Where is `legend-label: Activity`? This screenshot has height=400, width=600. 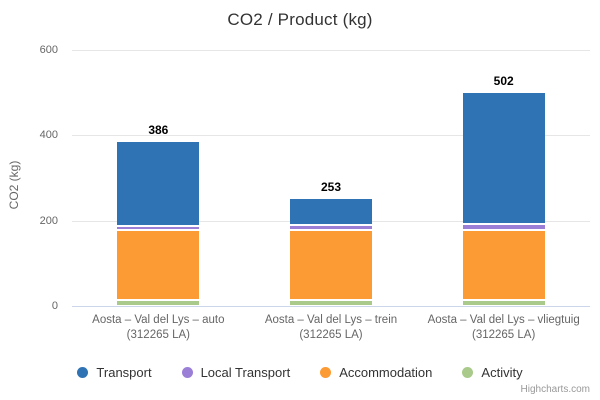 legend-label: Activity is located at coordinates (502, 372).